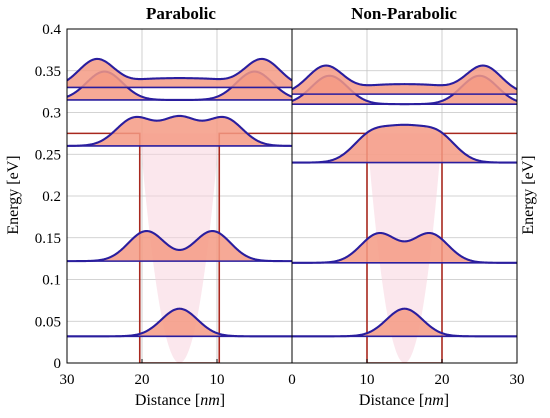  What do you see at coordinates (367, 380) in the screenshot?
I see `x-tick-label-right-1: 10` at bounding box center [367, 380].